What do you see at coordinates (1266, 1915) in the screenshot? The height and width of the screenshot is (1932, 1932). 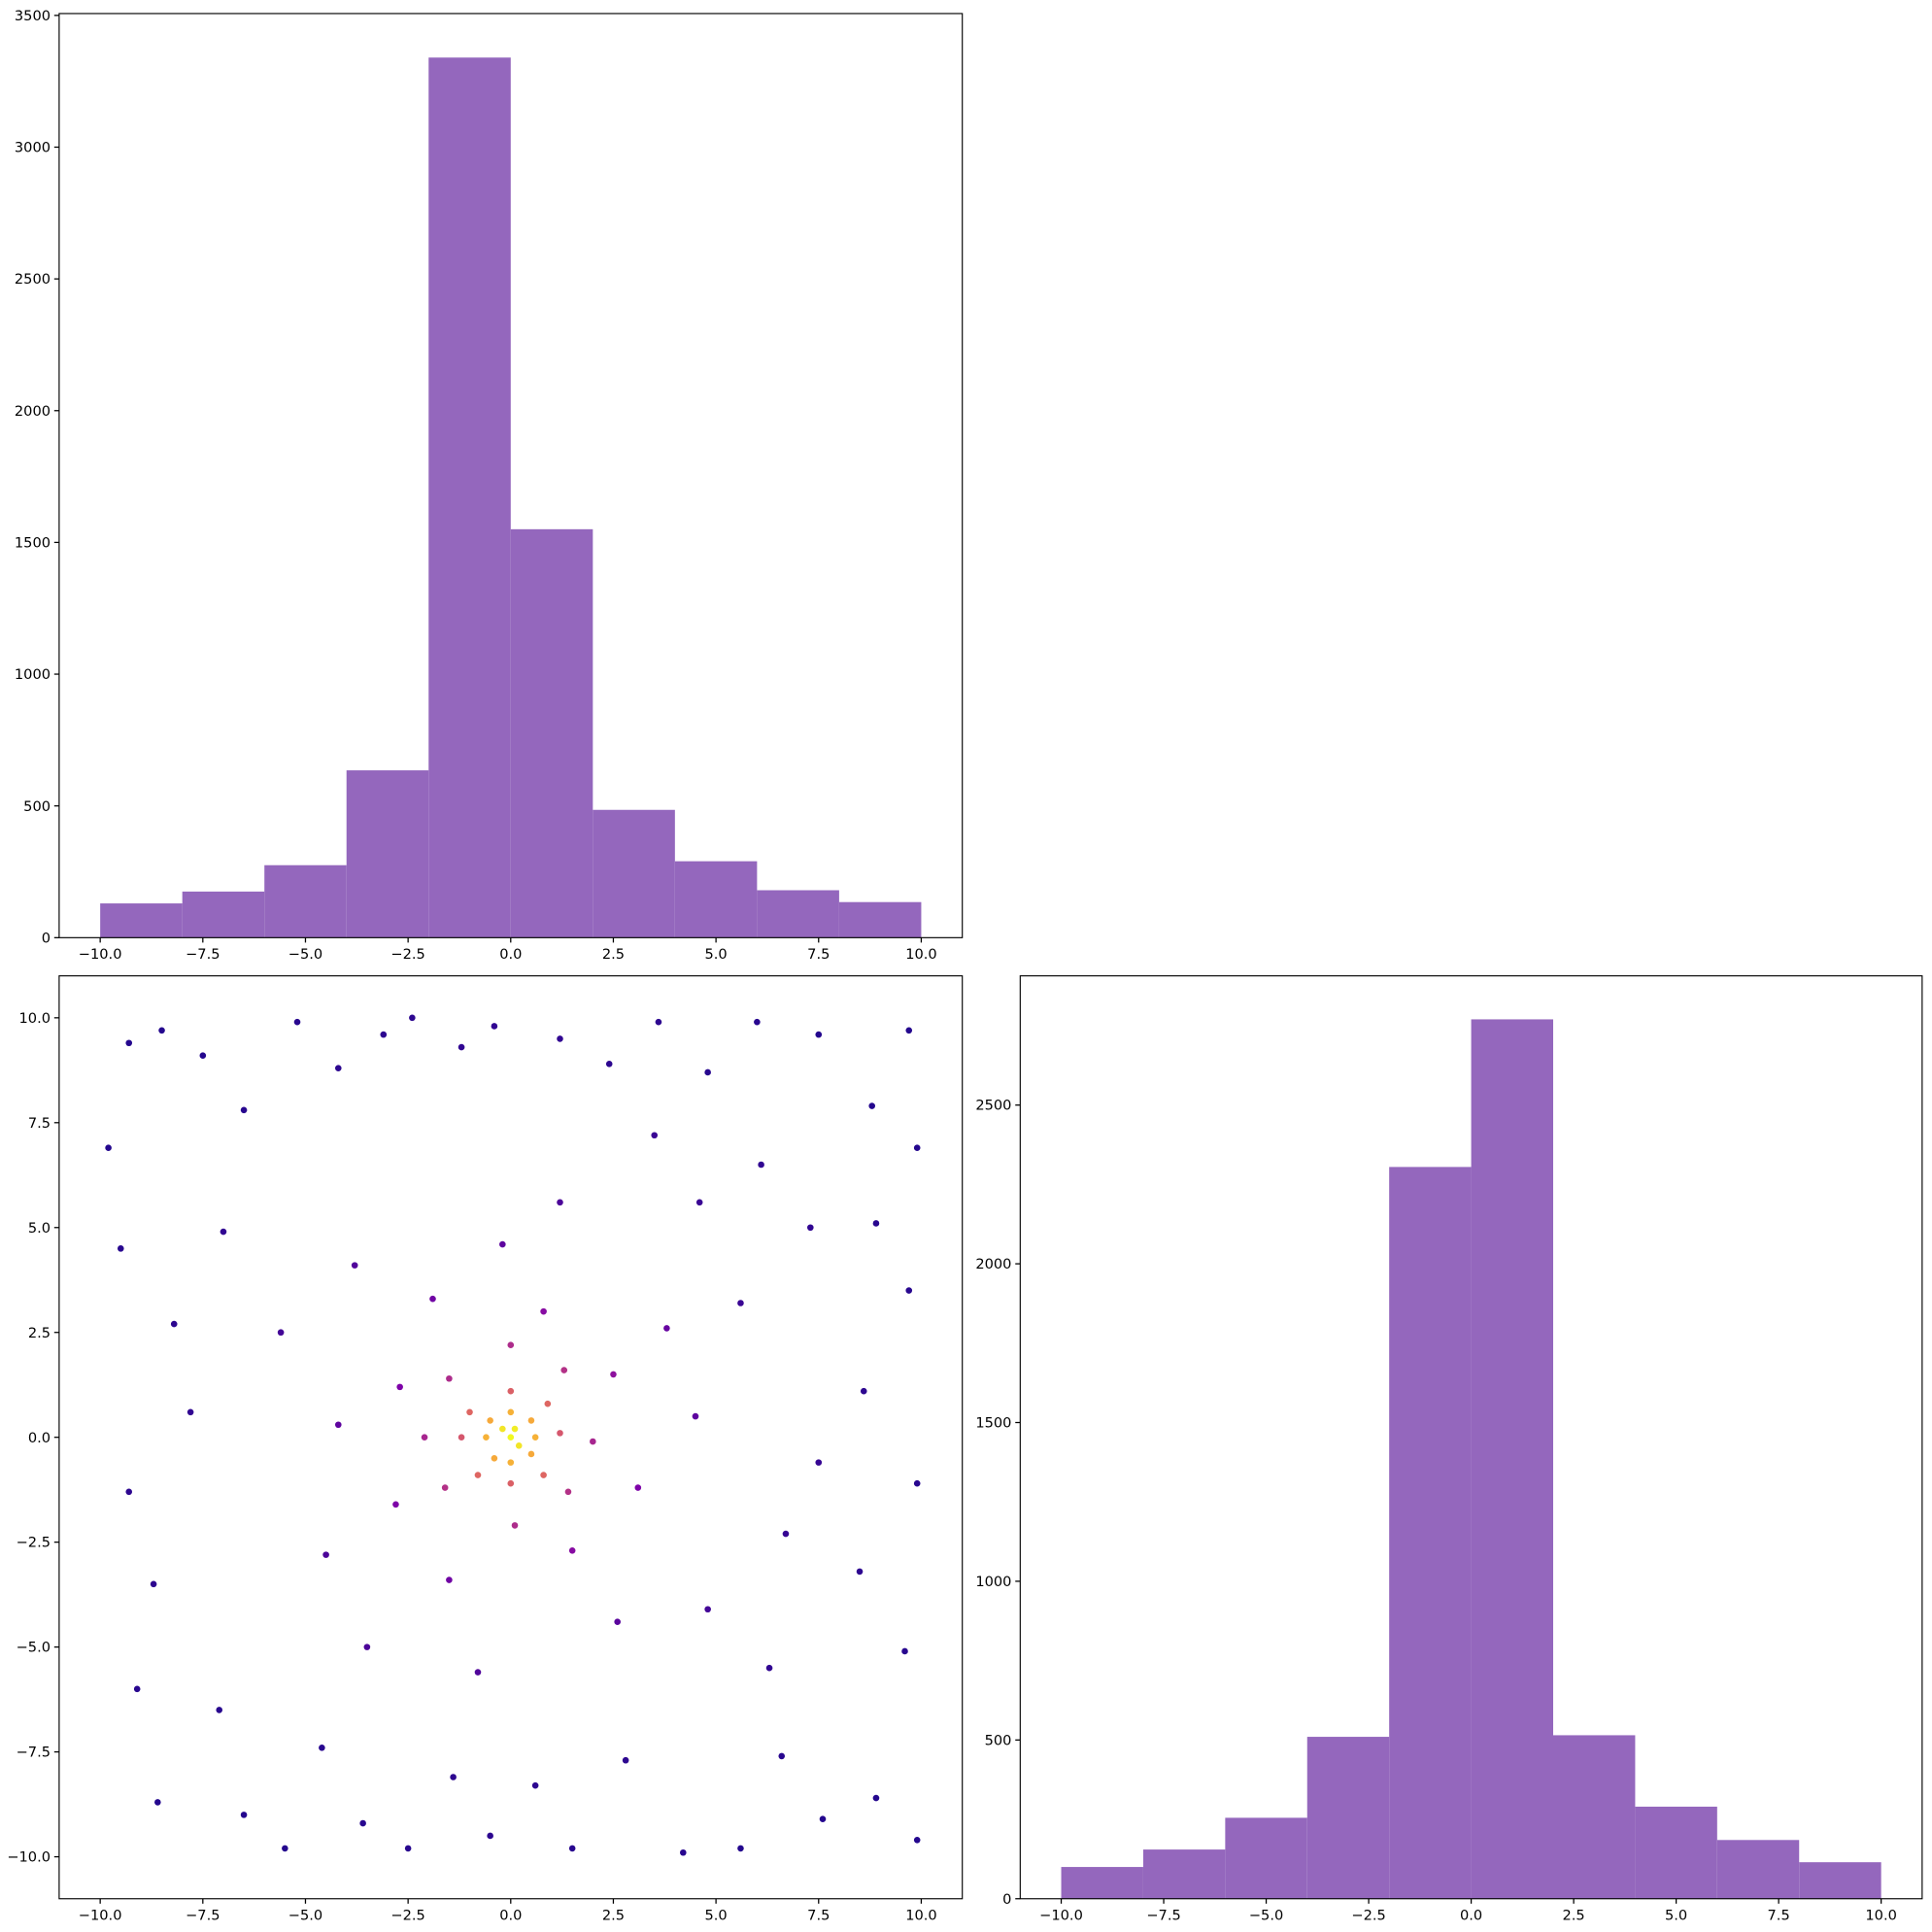 I see `x-tick-label: −5.0` at bounding box center [1266, 1915].